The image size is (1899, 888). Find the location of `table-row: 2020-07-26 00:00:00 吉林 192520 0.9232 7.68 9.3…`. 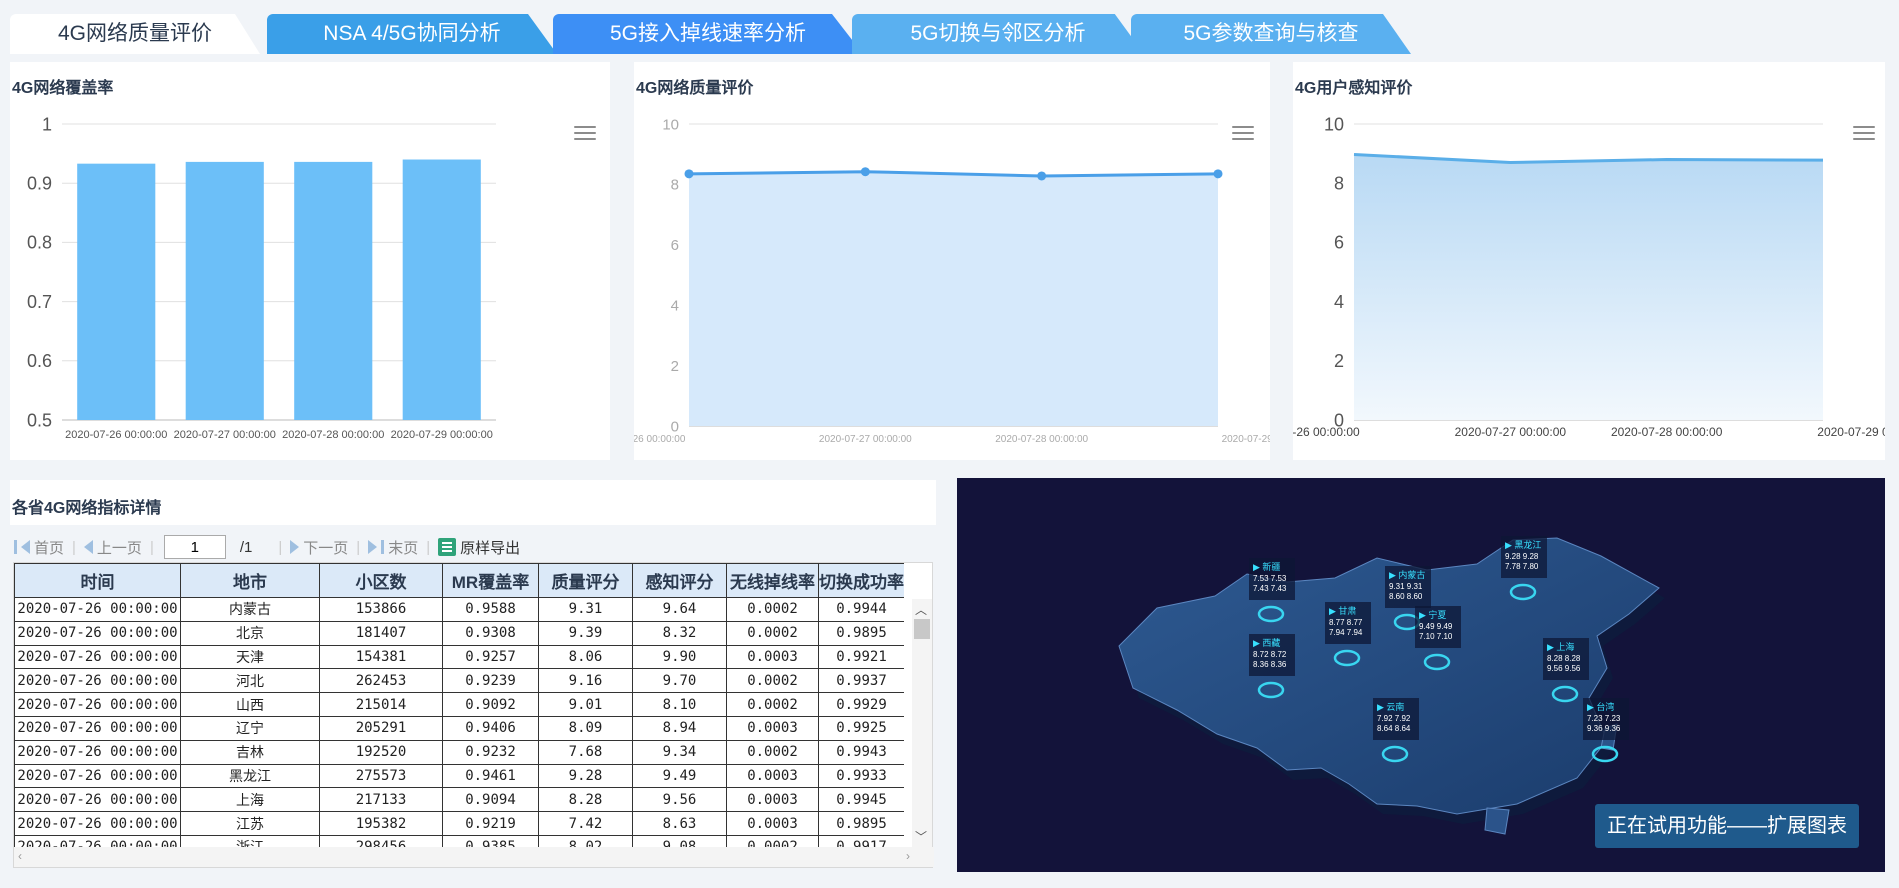

table-row: 2020-07-26 00:00:00 吉林 192520 0.9232 7.68 9.3… is located at coordinates (459, 752).